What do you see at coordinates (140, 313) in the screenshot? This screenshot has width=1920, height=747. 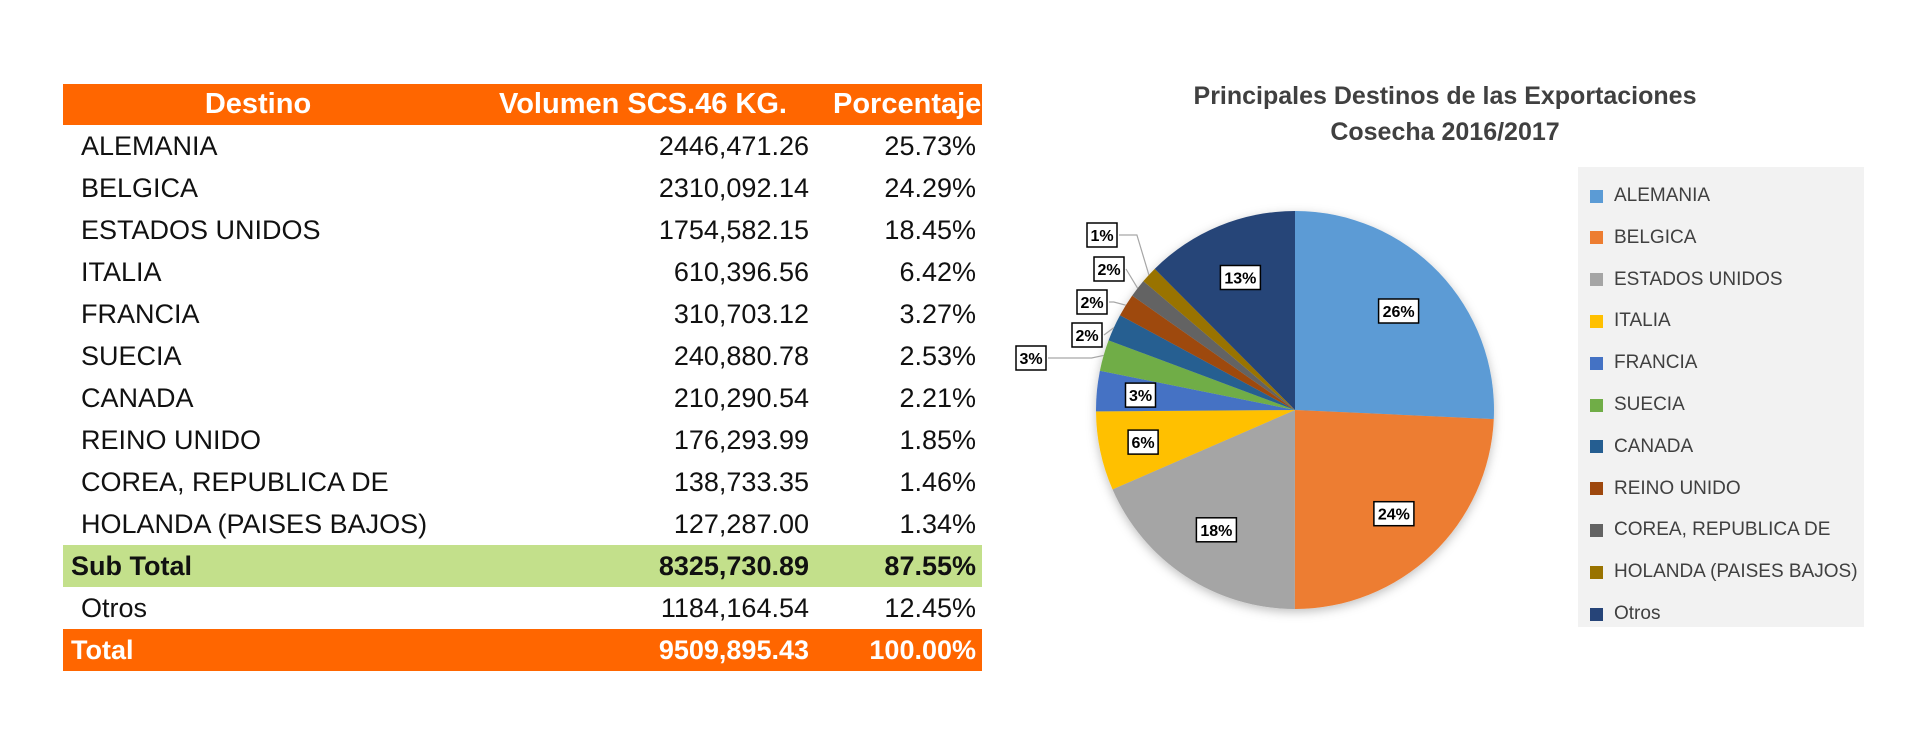 I see `destino-cell: FRANCIA` at bounding box center [140, 313].